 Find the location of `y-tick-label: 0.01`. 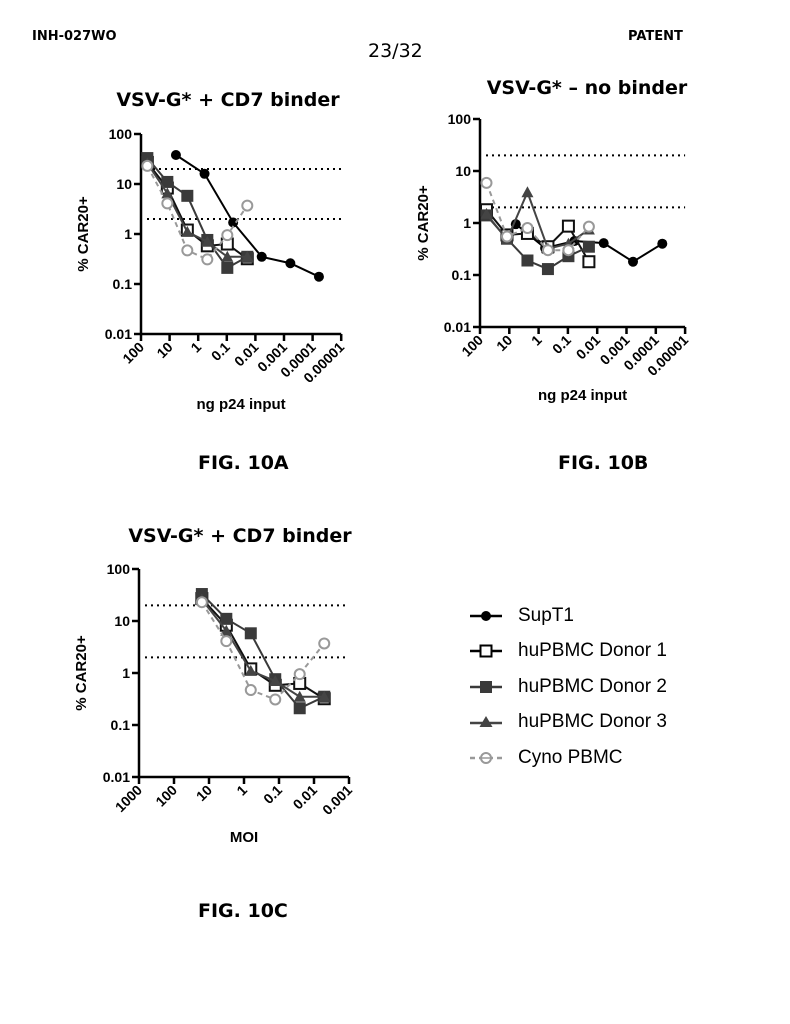

y-tick-label: 0.01 is located at coordinates (116, 777).